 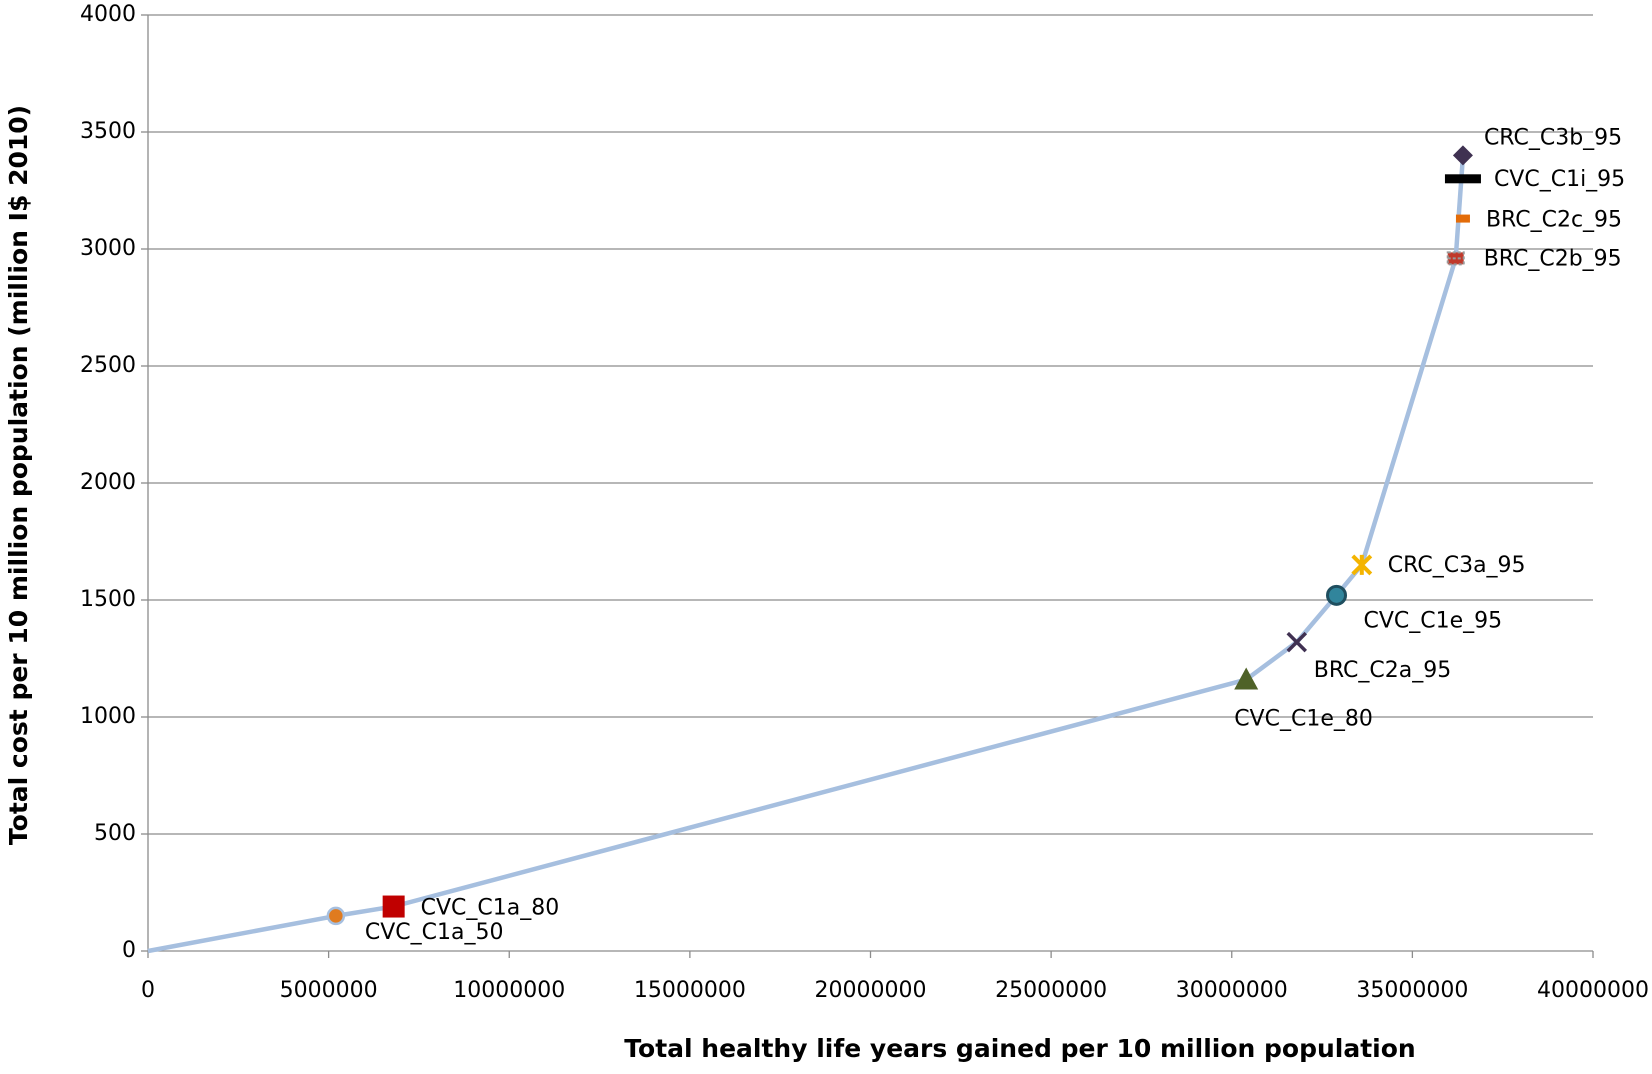 I want to click on y-tick-label: 3500, so click(x=108, y=131).